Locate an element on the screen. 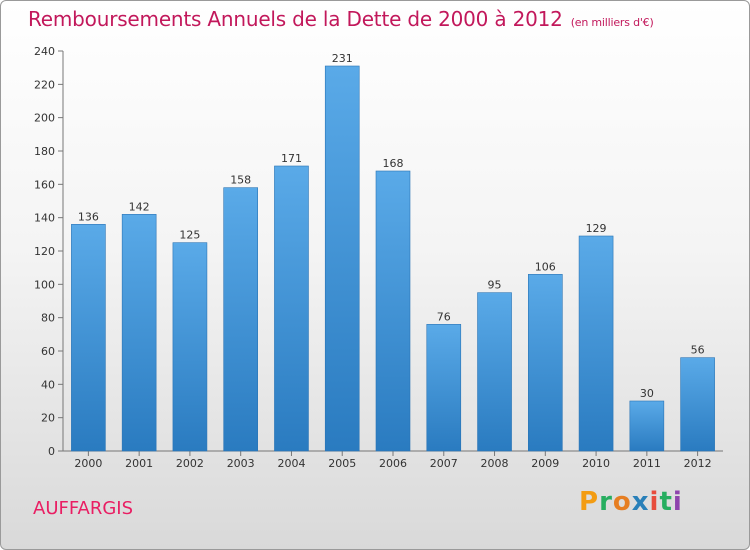 Image resolution: width=750 pixels, height=550 pixels. bar-value-label: 30 is located at coordinates (647, 393).